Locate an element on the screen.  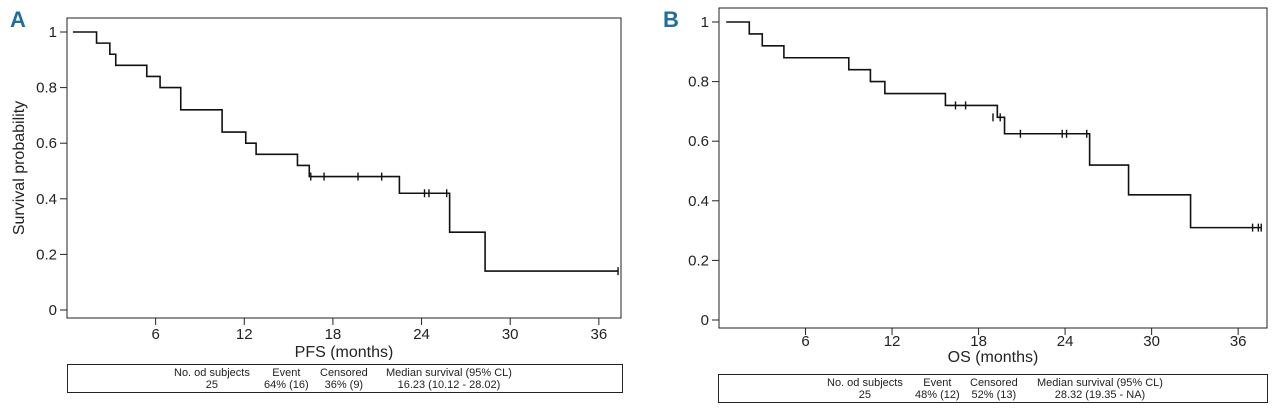
summary-col-censored: Censored 36% (9) is located at coordinates (344, 379).